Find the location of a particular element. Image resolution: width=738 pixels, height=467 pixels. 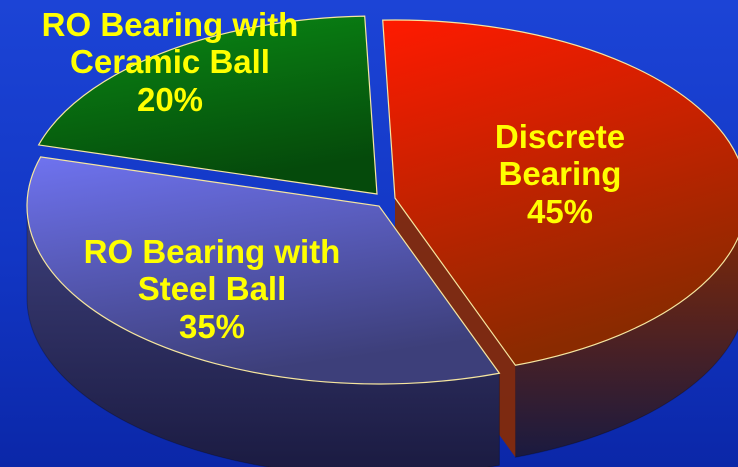

slice-label-discrete-bearing: Discrete Bearing 45% is located at coordinates (560, 174).